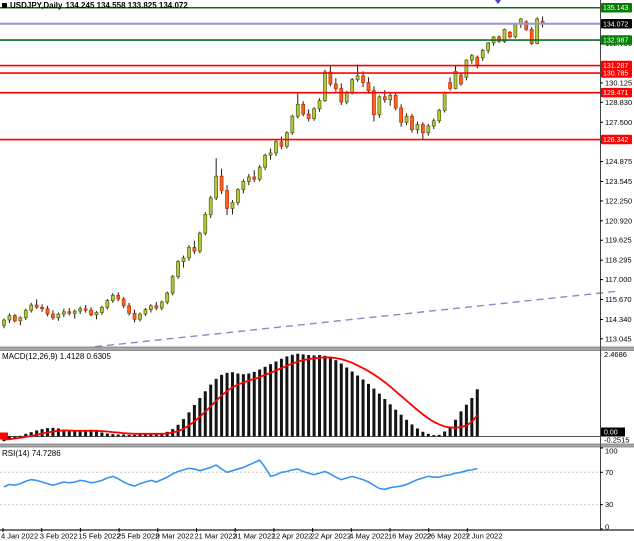 This screenshot has height=541, width=634. What do you see at coordinates (618, 220) in the screenshot?
I see `price-tick-label: 120.920` at bounding box center [618, 220].